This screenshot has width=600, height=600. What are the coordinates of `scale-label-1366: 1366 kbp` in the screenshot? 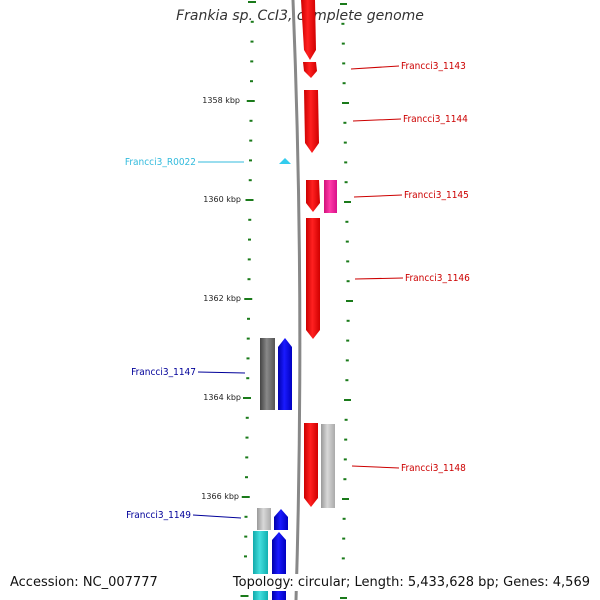 It's located at (220, 496).